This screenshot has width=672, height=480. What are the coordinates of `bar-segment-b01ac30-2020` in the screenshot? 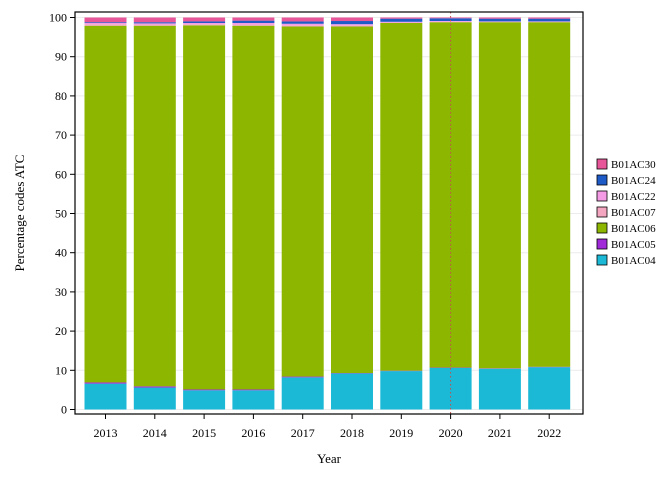 It's located at (450, 18).